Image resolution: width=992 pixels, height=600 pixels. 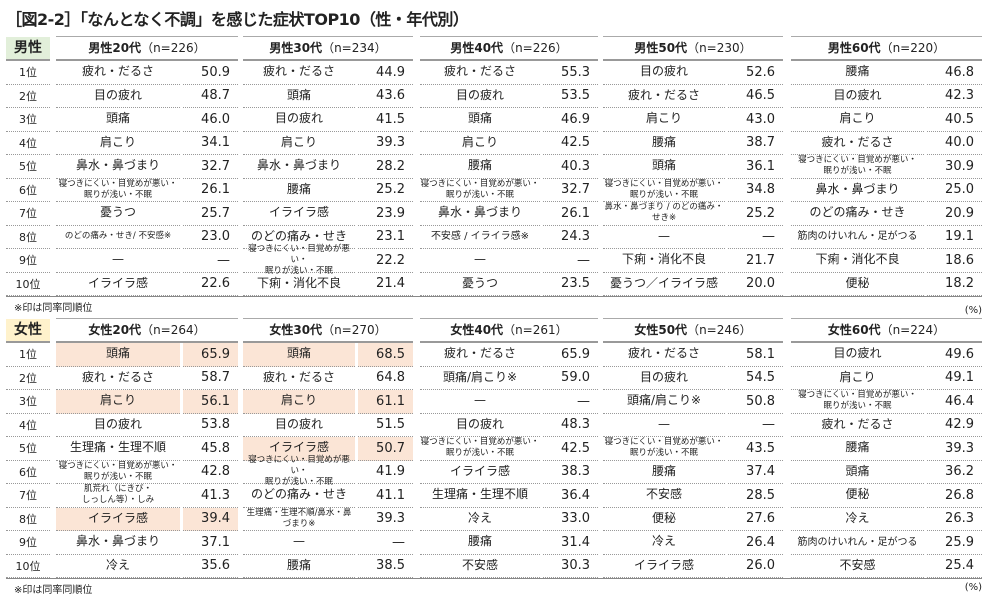 What do you see at coordinates (299, 519) in the screenshot?
I see `symptom-name: 生理痛・生理不順/鼻水・鼻づまり※` at bounding box center [299, 519].